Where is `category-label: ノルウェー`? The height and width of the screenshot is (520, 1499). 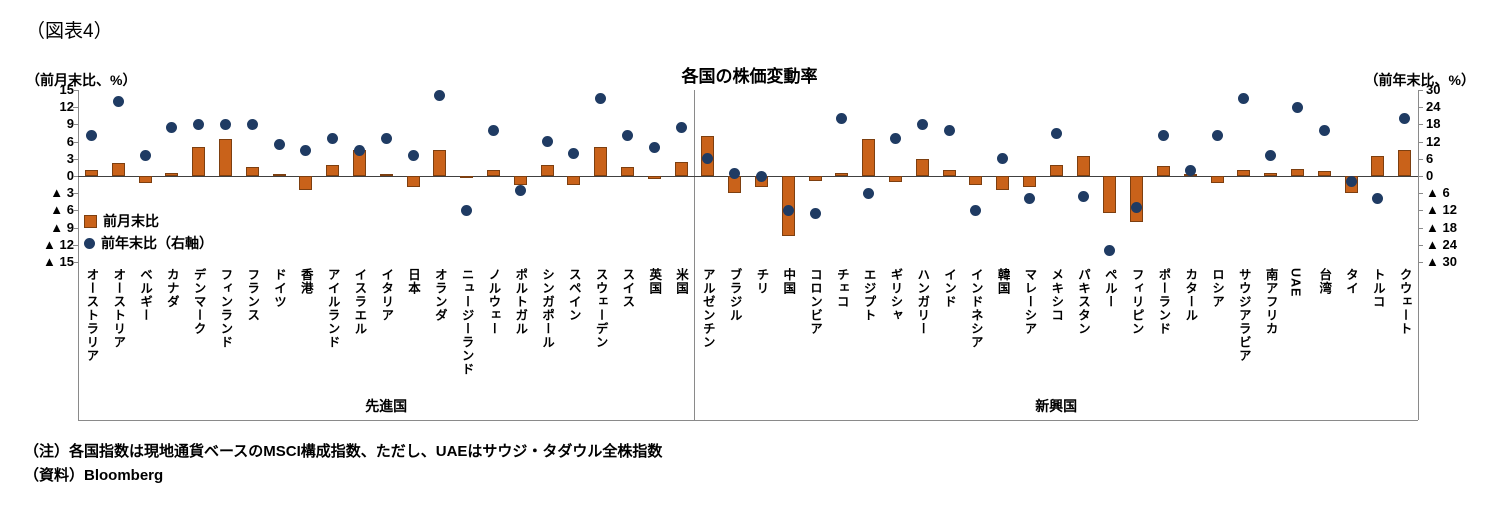
category-label: ノルウェー is located at coordinates (493, 302).